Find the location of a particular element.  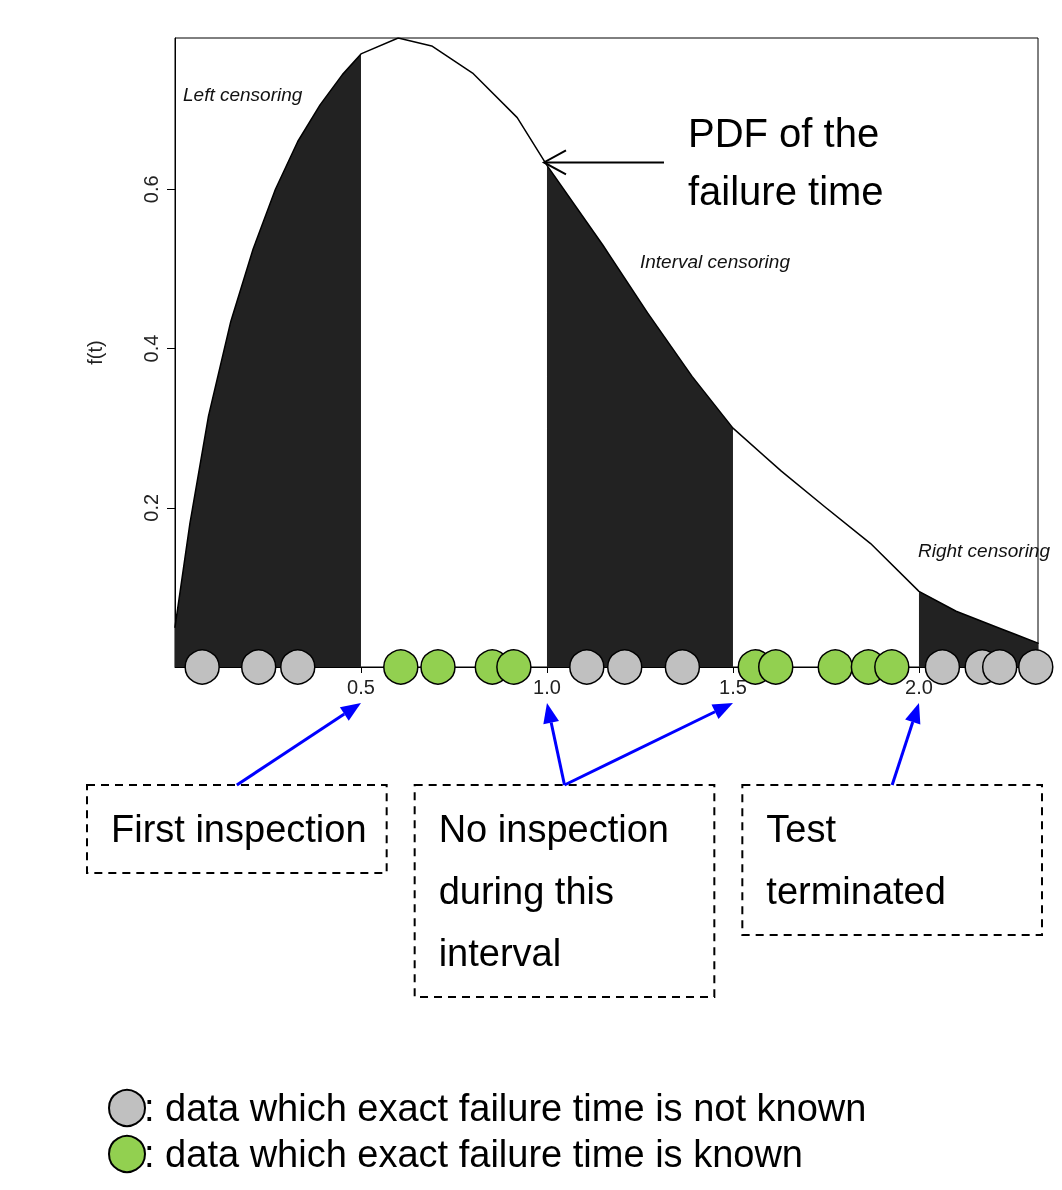

x-tick-label: 2.0 is located at coordinates (919, 687).